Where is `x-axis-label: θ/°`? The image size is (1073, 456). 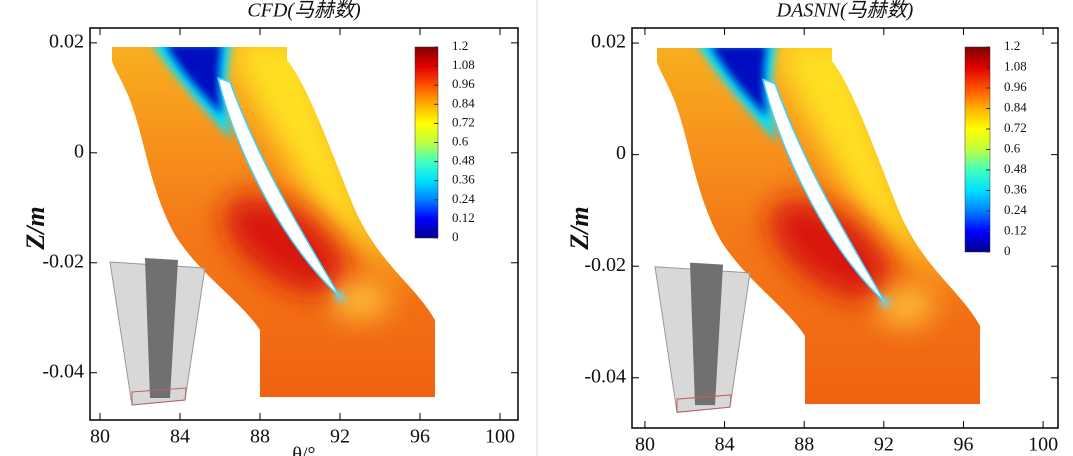
x-axis-label: θ/° is located at coordinates (303, 450).